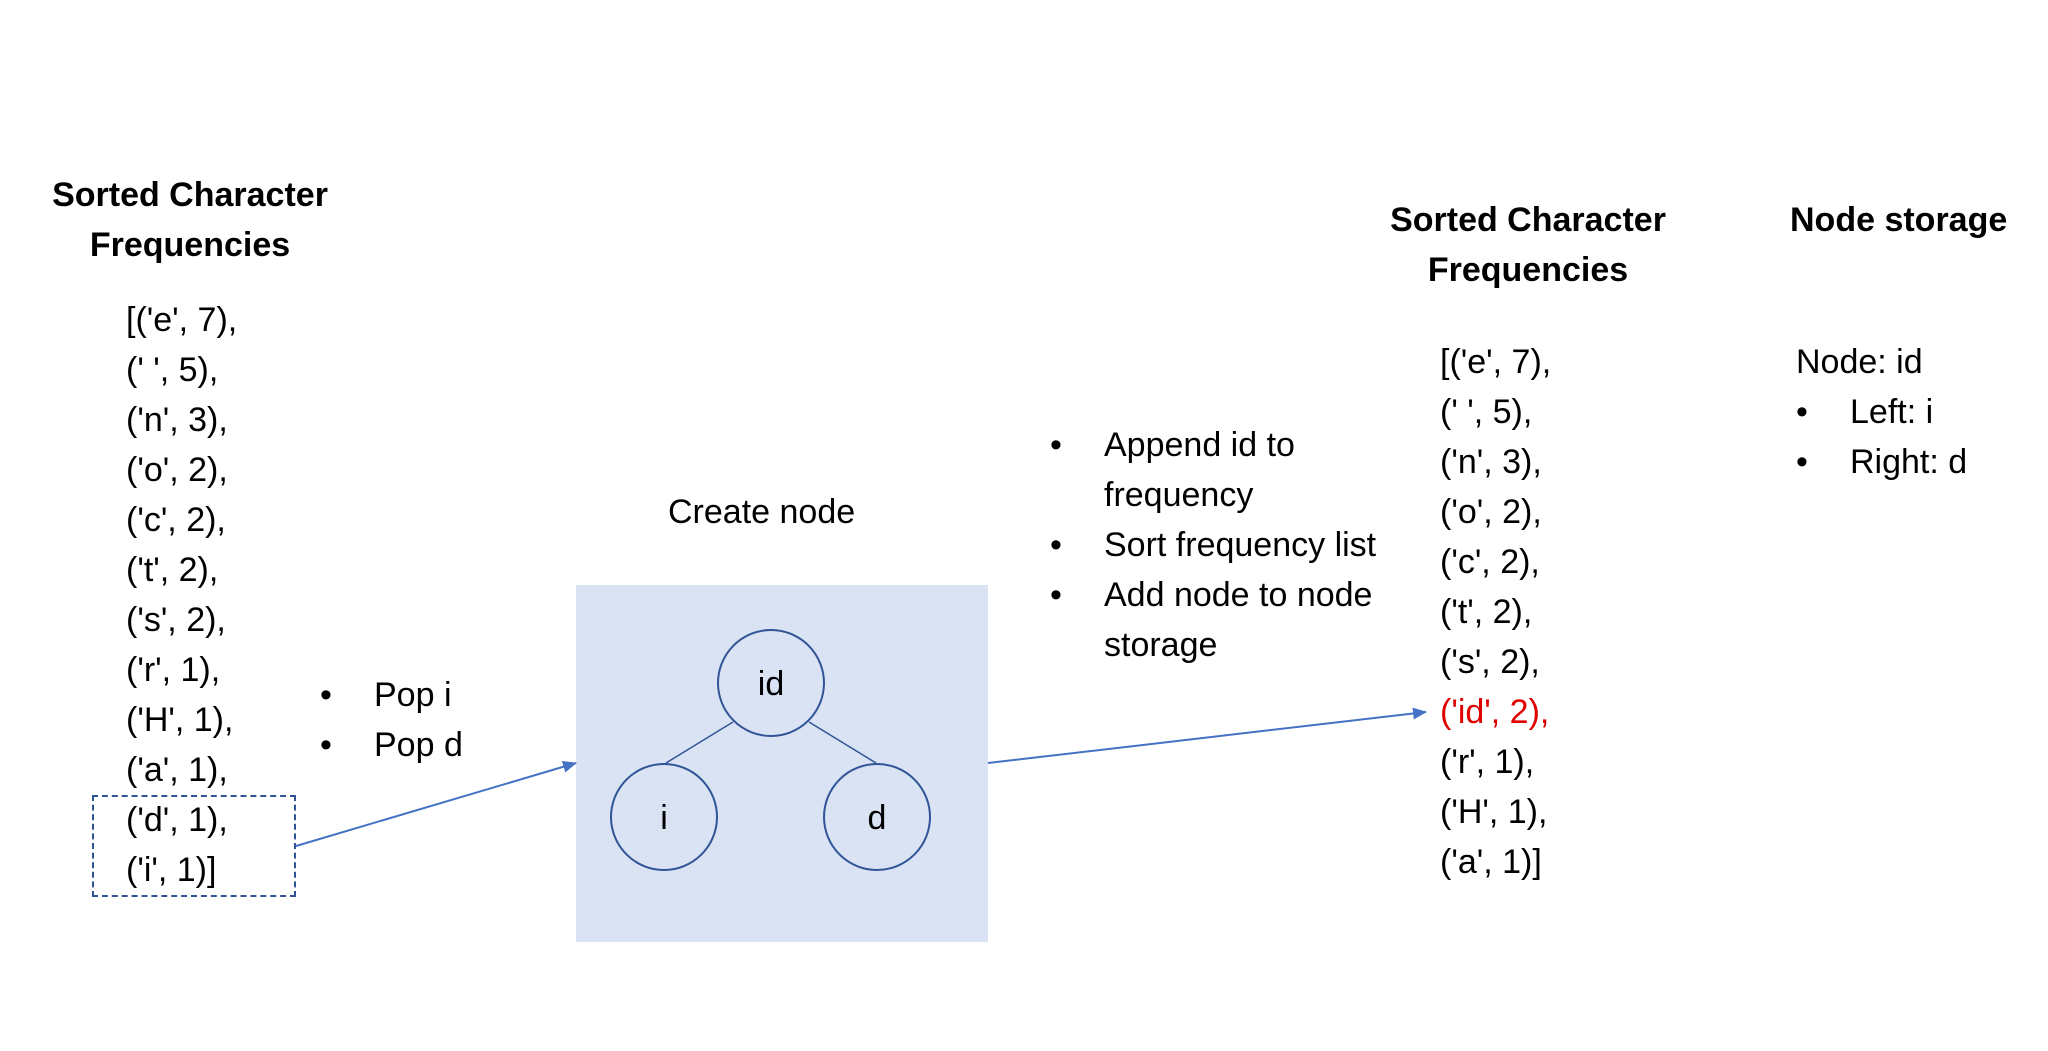 This screenshot has height=1051, width=2048. Describe the element at coordinates (177, 820) in the screenshot. I see `list-item: ('d', 1),` at that location.